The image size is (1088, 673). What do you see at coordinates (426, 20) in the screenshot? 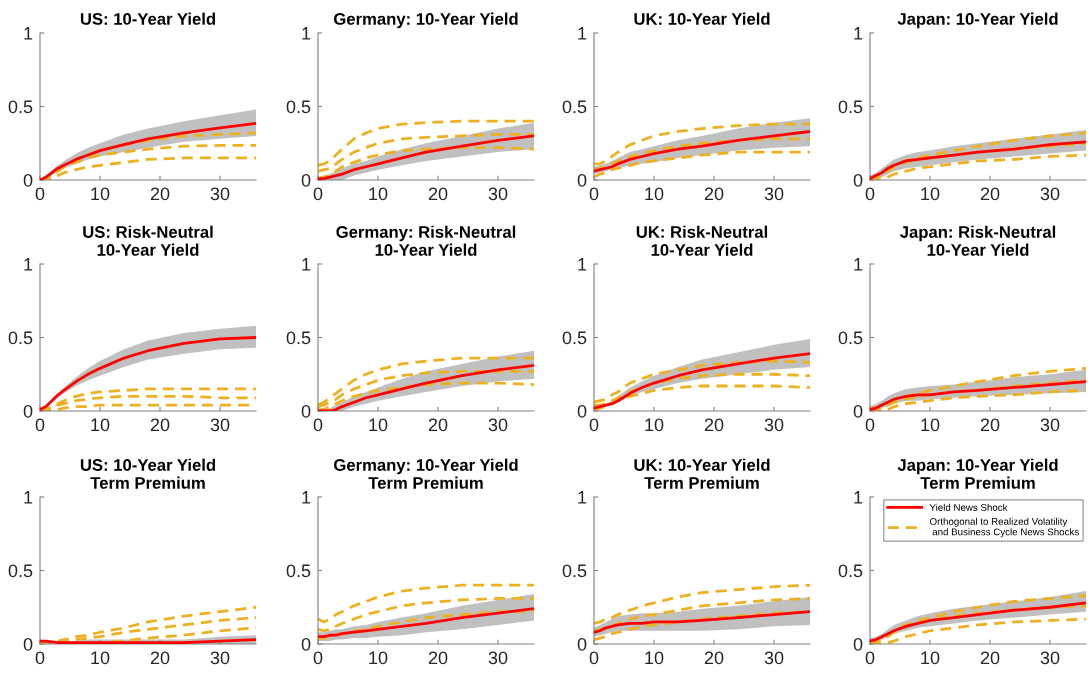
I see `chart-title: Germany: 10-Year Yield` at bounding box center [426, 20].